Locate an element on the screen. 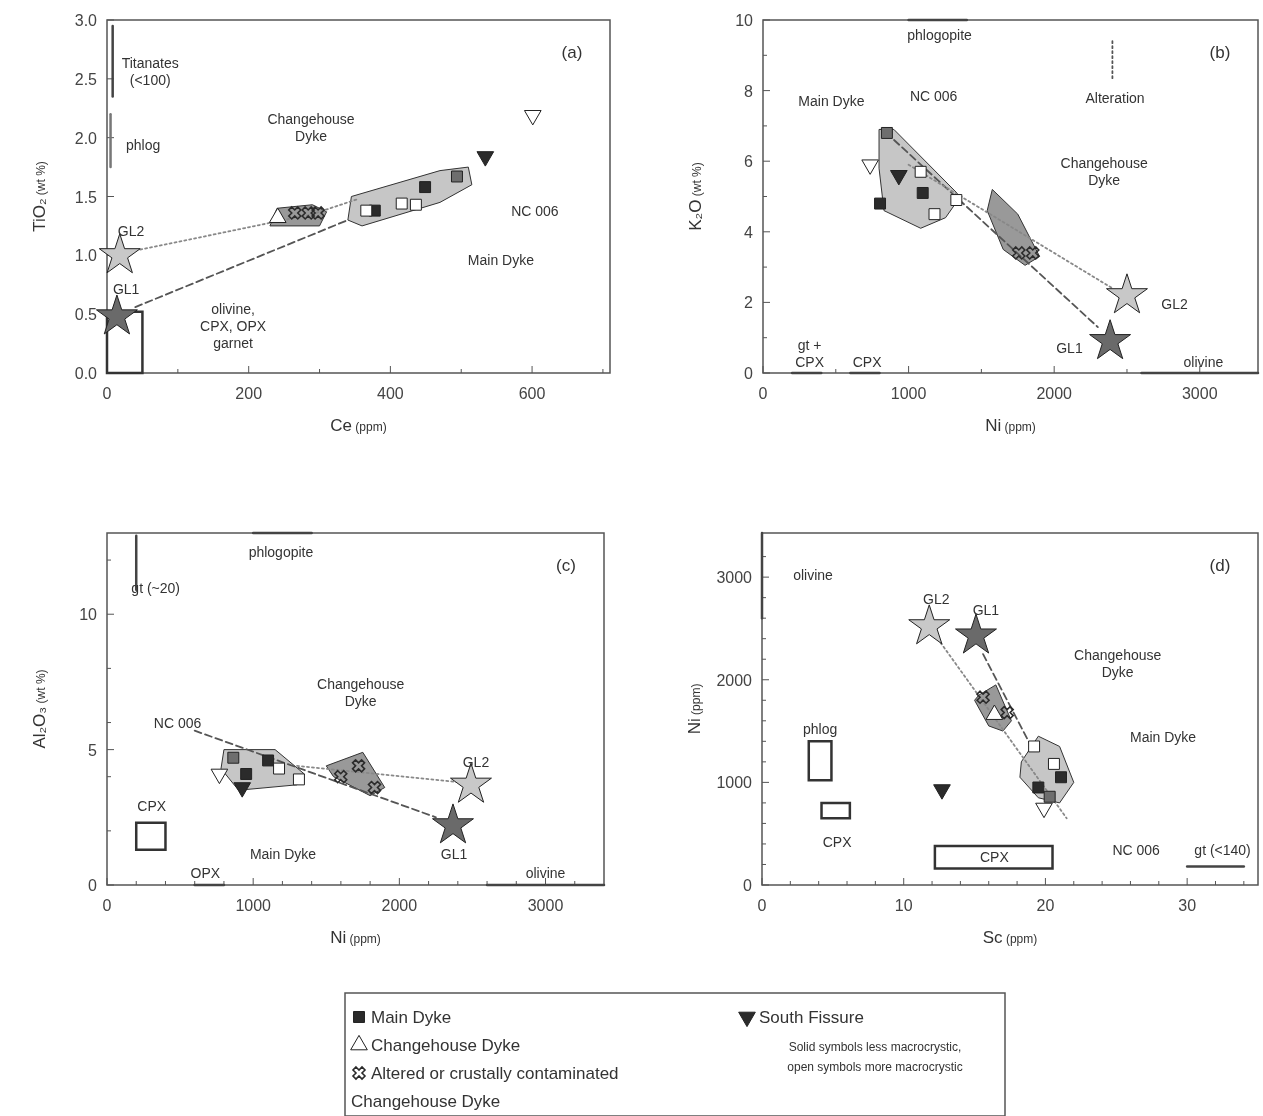 The height and width of the screenshot is (1116, 1263). annotation: Alteration is located at coordinates (1115, 97).